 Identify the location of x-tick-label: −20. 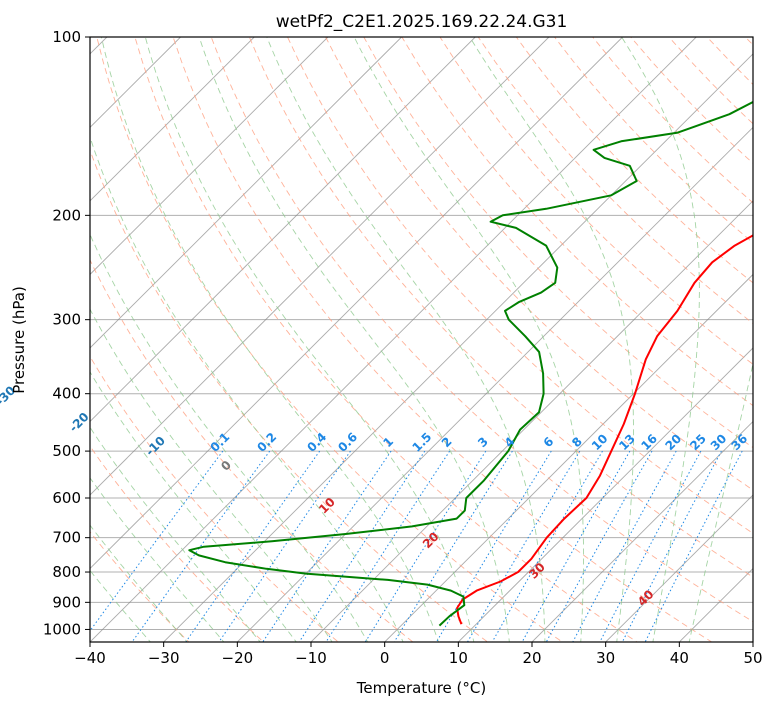
(238, 658).